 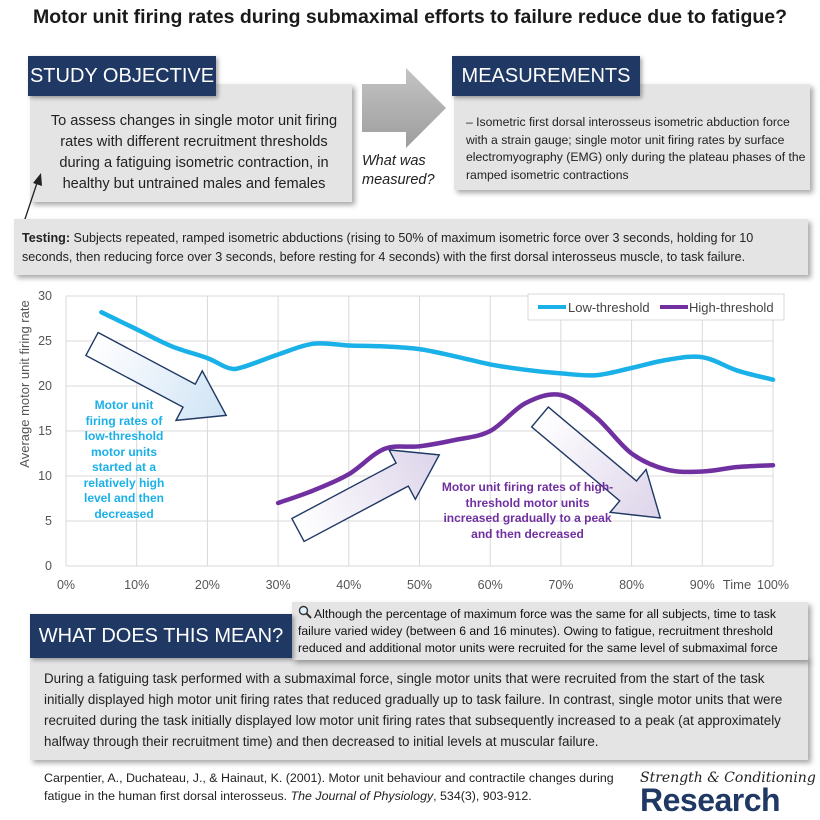 What do you see at coordinates (490, 585) in the screenshot?
I see `x-tick-label: 60%` at bounding box center [490, 585].